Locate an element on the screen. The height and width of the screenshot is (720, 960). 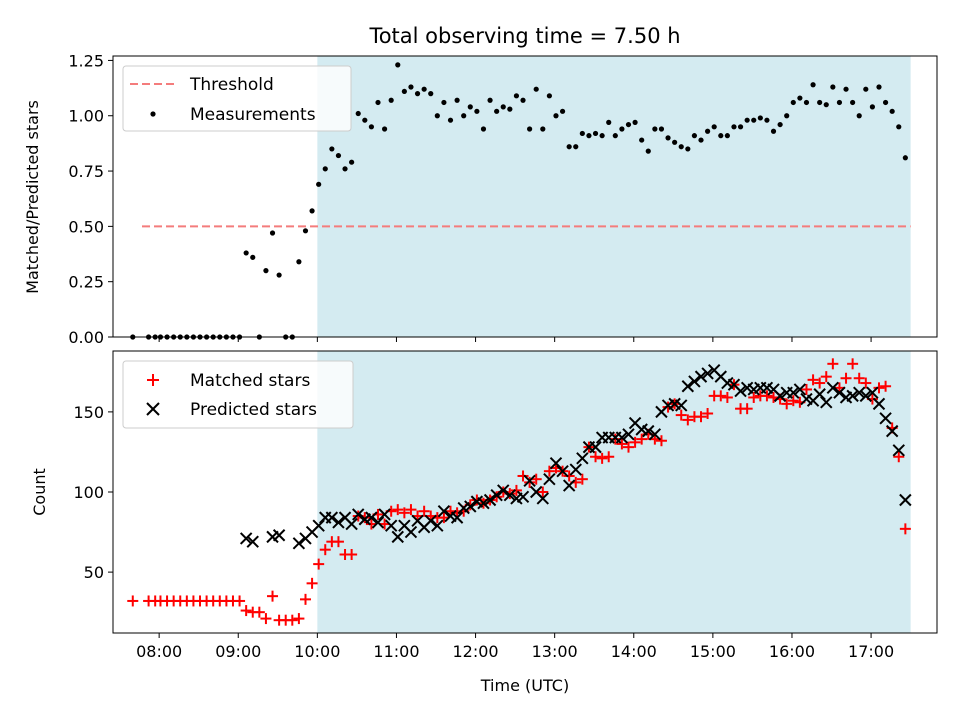
ratio-x-ticks is located at coordinates (515, 339).